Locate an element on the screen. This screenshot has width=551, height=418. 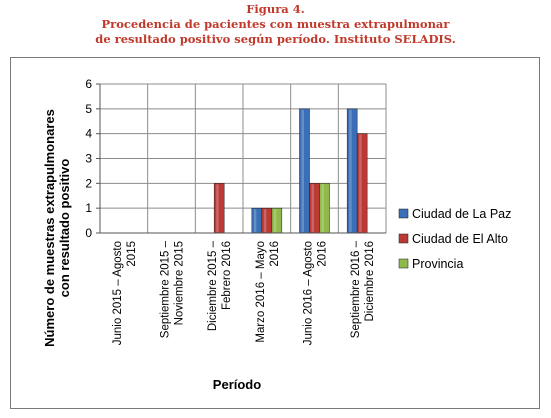
y-tick-label-6: 6 is located at coordinates (88, 84).